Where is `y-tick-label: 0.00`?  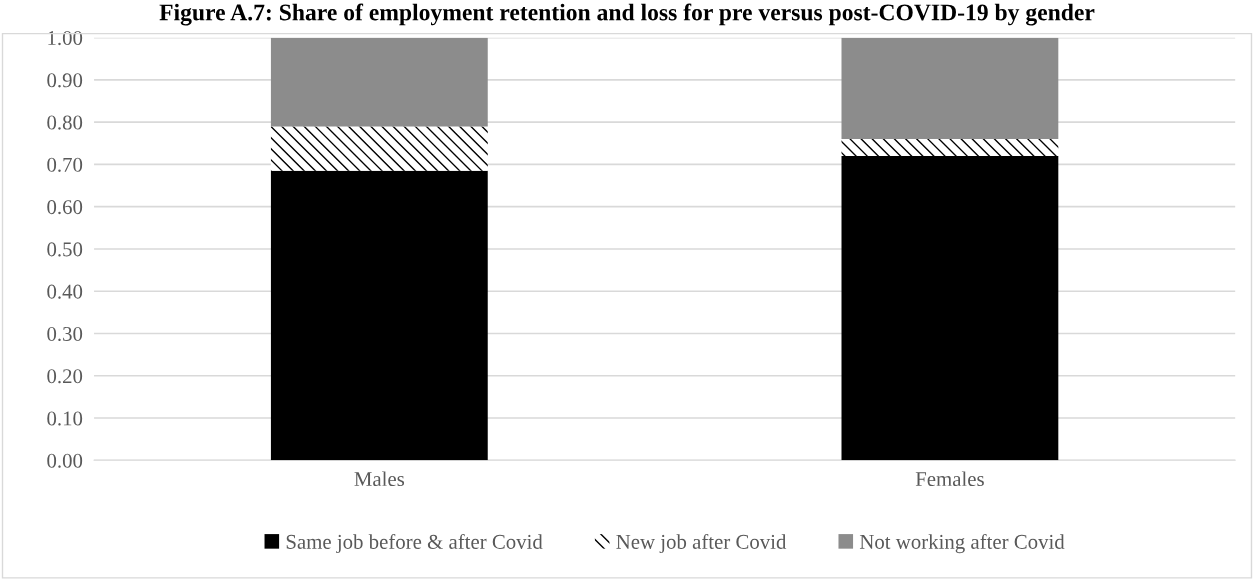 y-tick-label: 0.00 is located at coordinates (65, 460).